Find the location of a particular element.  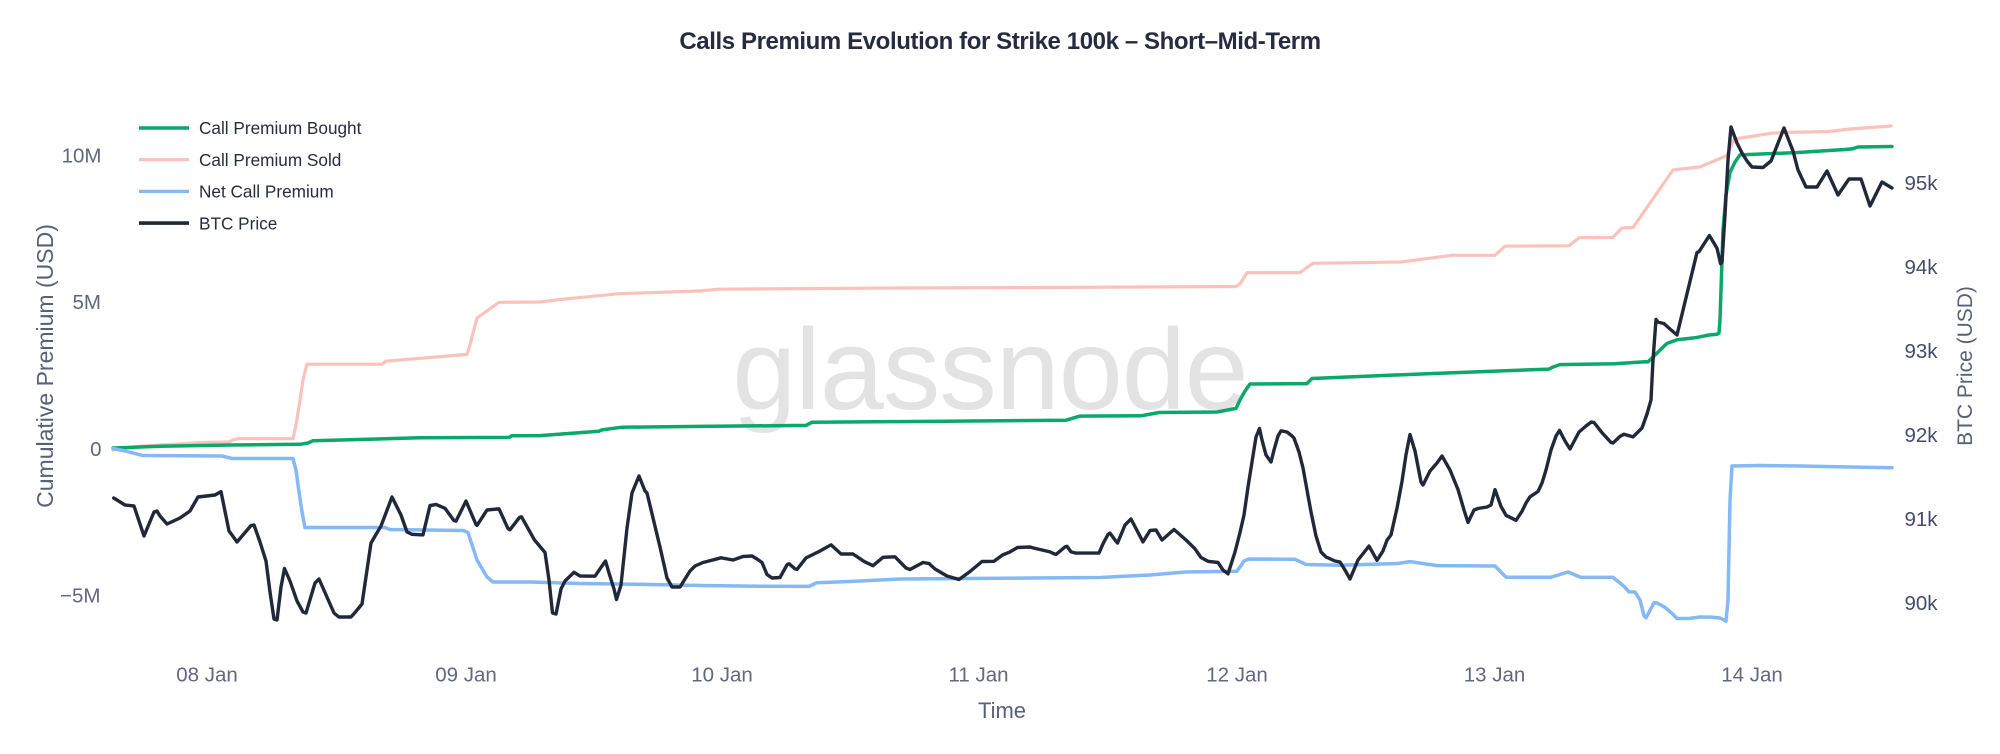

svg-text: −5M is located at coordinates (80, 595).